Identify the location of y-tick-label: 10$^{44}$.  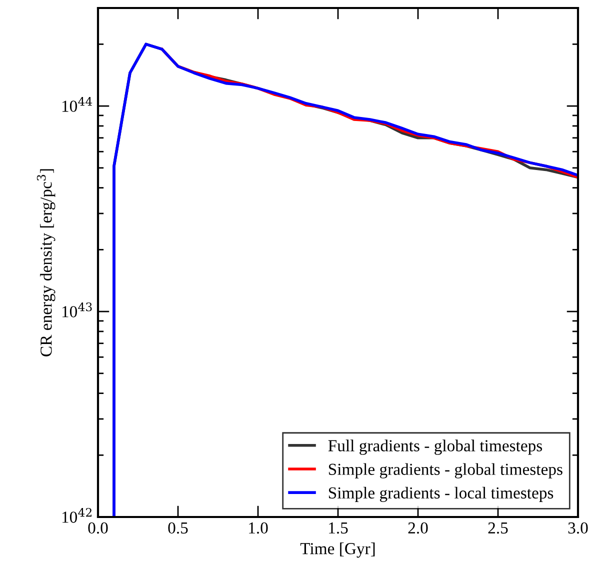
(77, 104).